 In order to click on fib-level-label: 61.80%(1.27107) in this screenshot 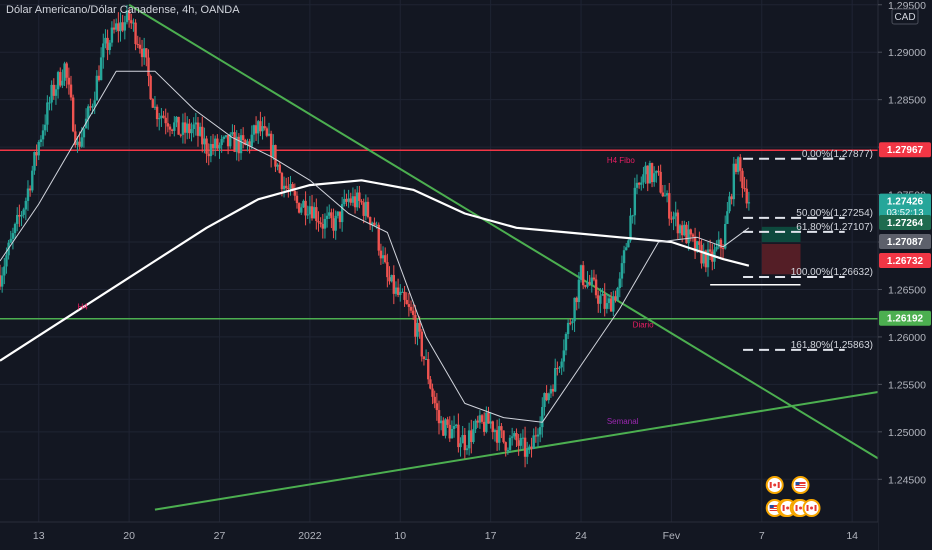, I will do `click(834, 227)`.